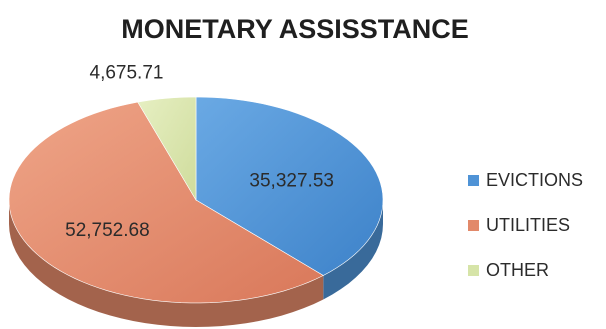 The image size is (606, 329). I want to click on data-label-other: 4,675.71, so click(127, 72).